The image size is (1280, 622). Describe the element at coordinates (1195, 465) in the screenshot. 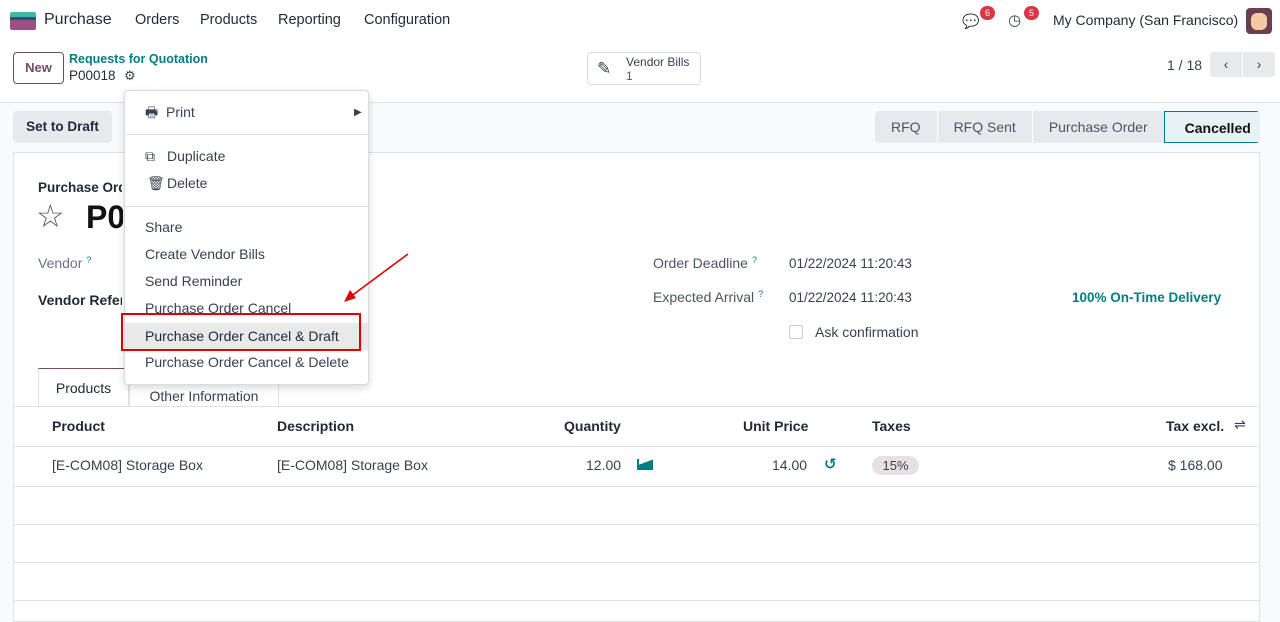

I see `cell-subtotal: $ 168.00` at that location.